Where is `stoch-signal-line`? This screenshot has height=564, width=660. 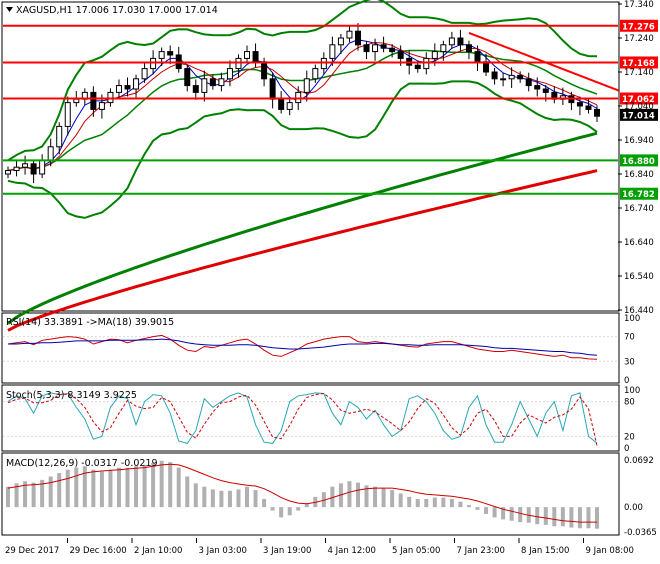 stoch-signal-line is located at coordinates (302, 419).